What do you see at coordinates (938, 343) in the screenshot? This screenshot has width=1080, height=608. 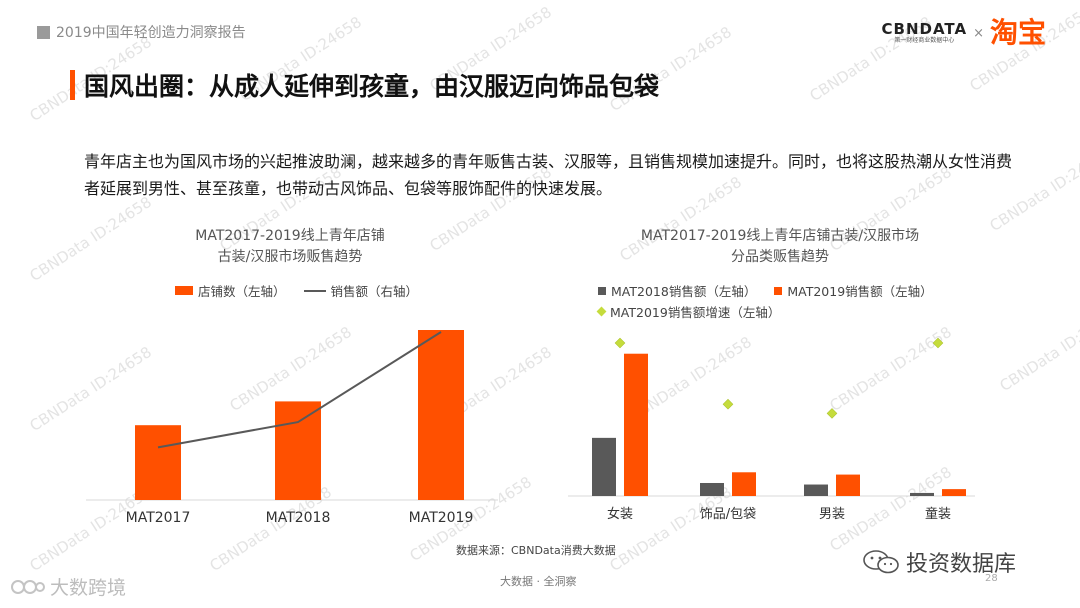 I see `growth-diamond-童装` at bounding box center [938, 343].